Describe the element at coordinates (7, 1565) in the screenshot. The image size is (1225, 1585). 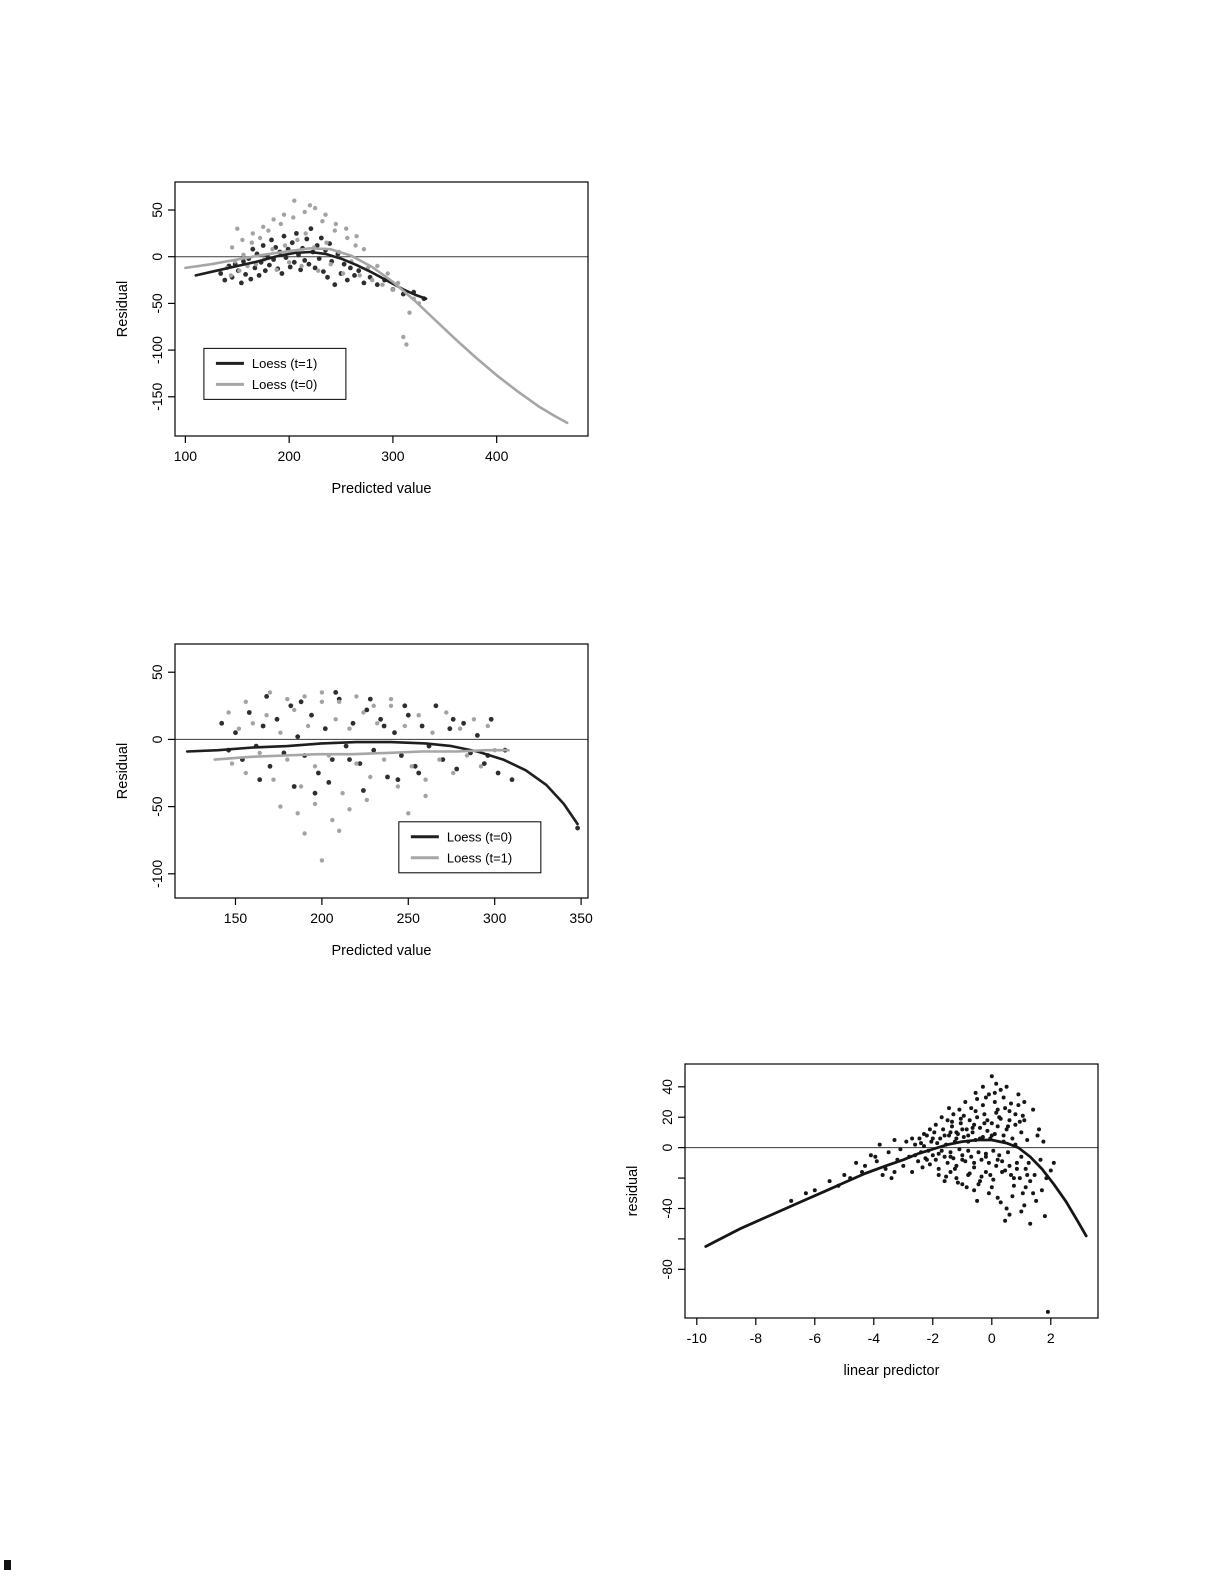
I see `scan-artifact-mark` at that location.